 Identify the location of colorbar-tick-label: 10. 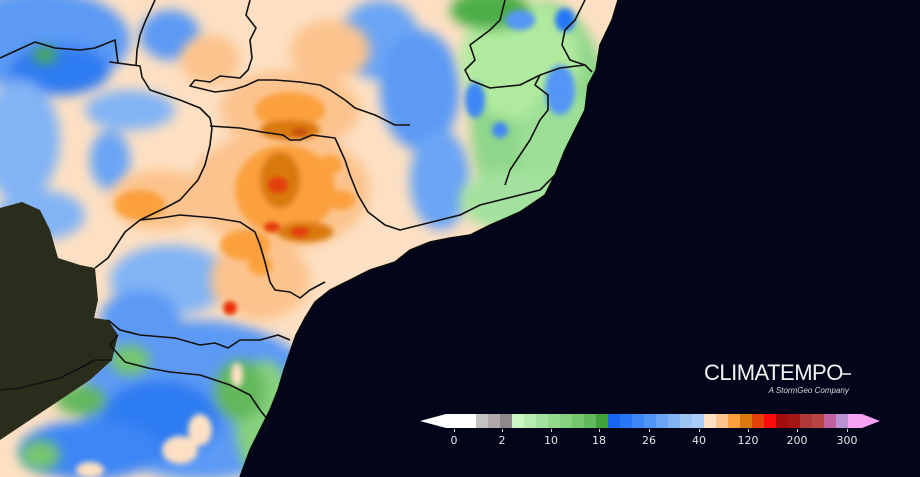
(551, 440).